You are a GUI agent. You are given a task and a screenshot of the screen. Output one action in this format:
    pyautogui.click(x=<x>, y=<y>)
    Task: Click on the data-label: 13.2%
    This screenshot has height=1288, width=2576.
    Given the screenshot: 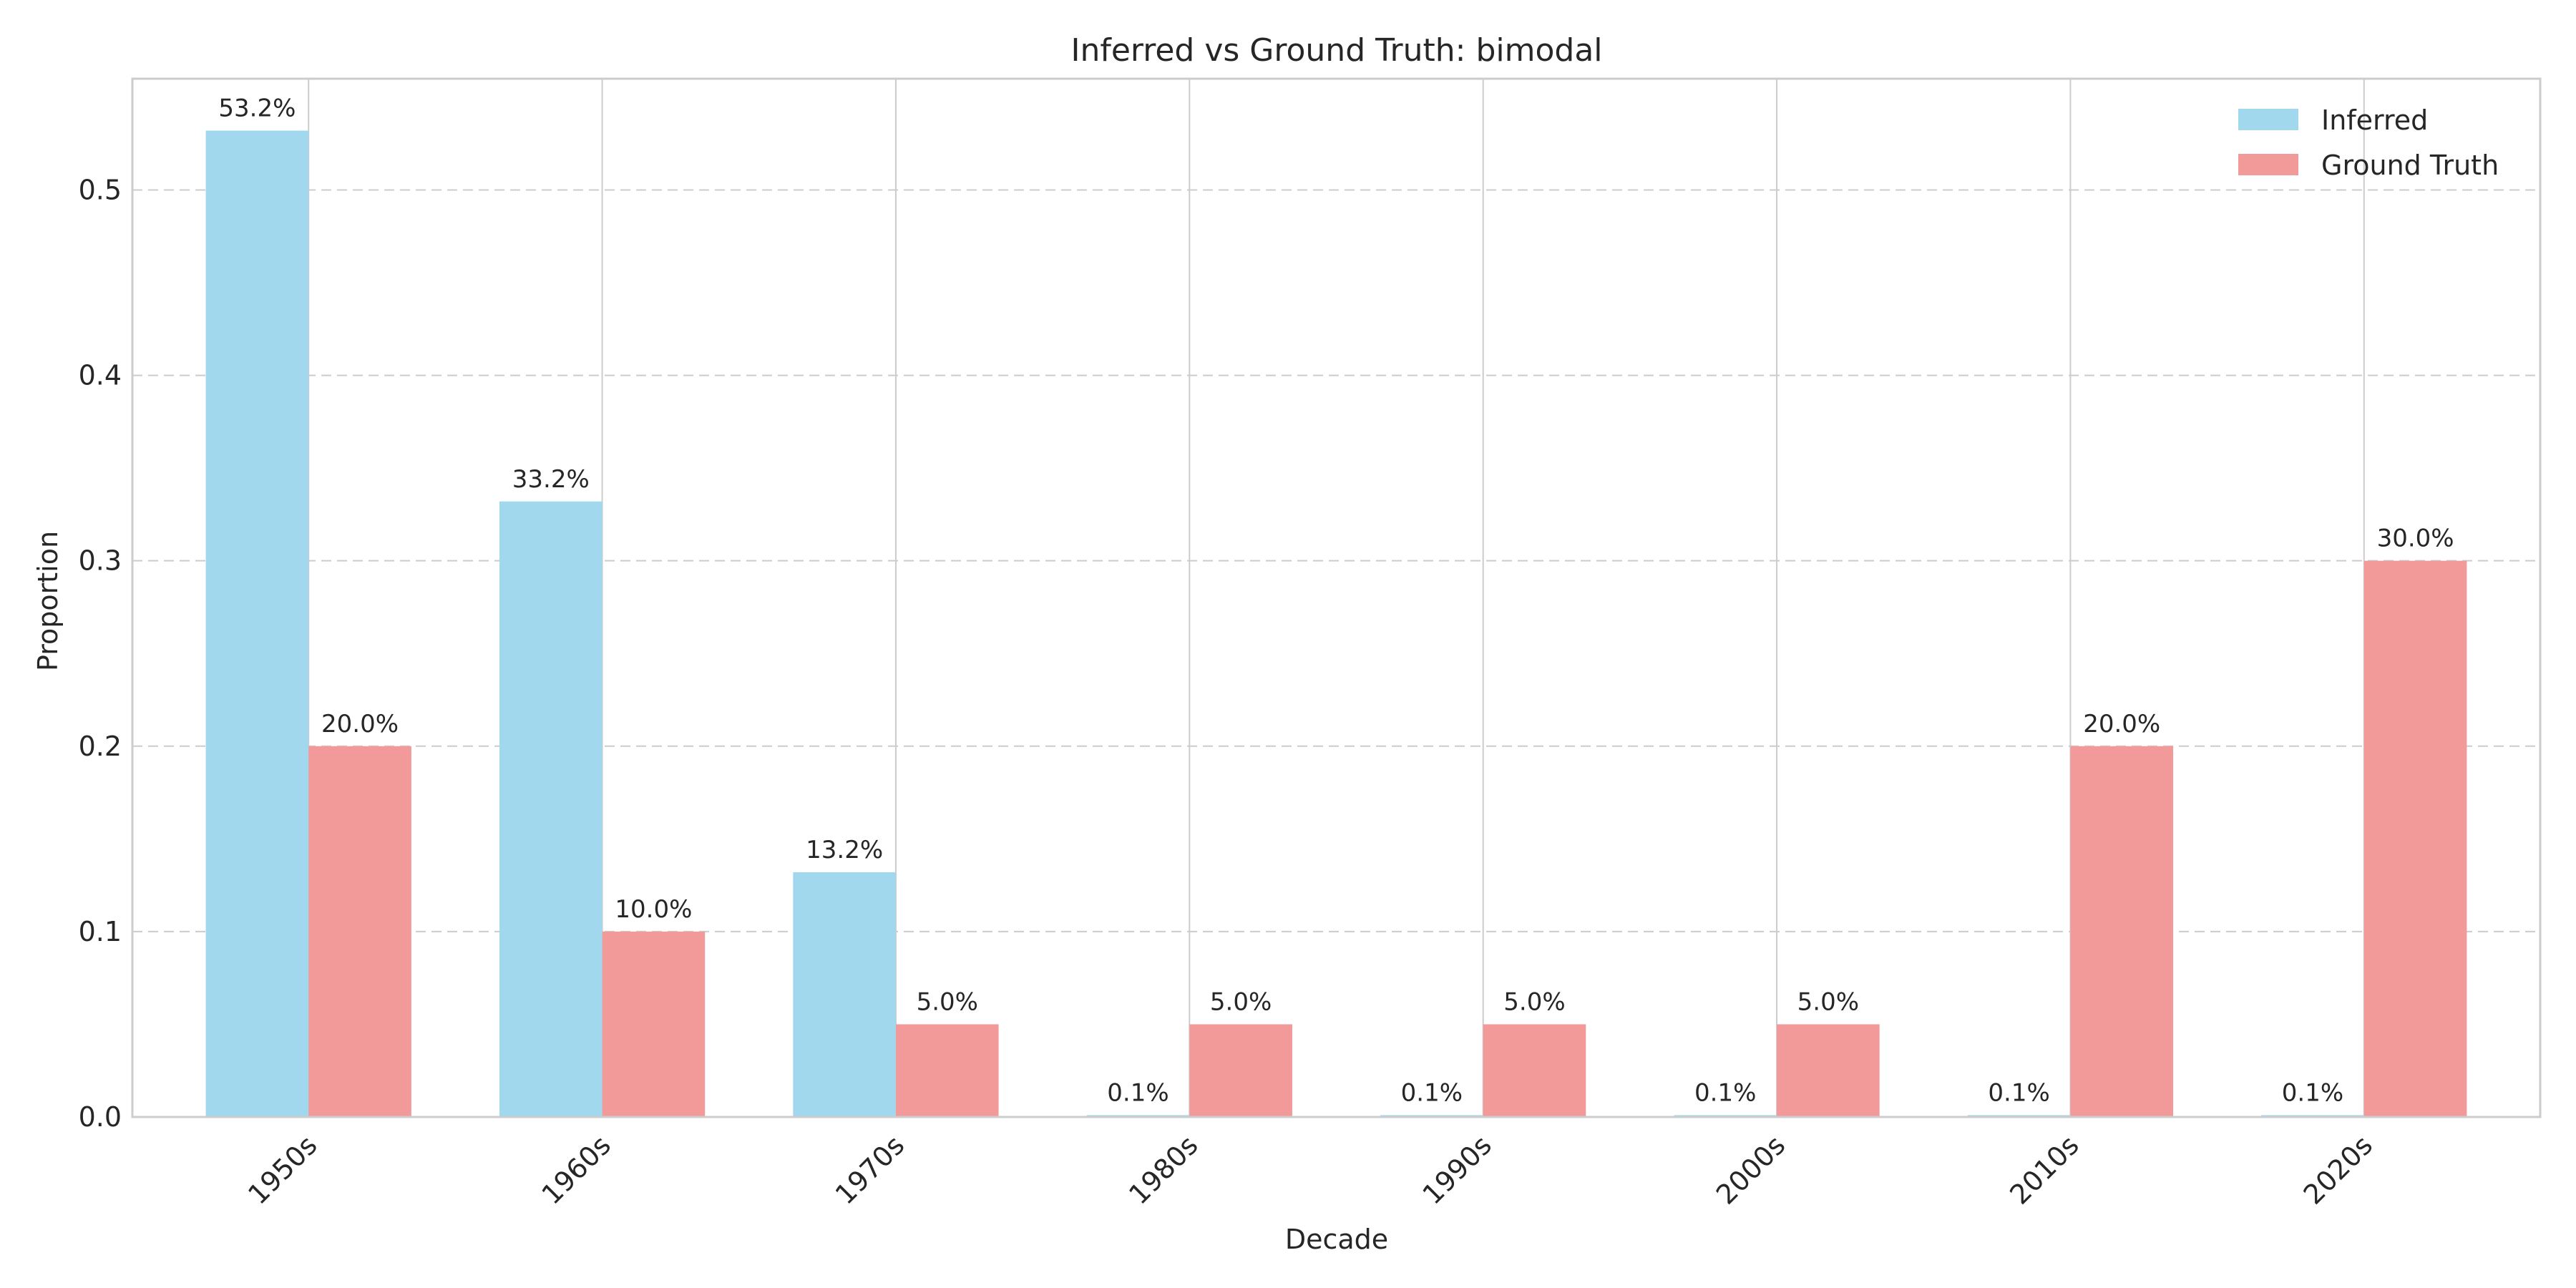 What is the action you would take?
    pyautogui.click(x=844, y=850)
    